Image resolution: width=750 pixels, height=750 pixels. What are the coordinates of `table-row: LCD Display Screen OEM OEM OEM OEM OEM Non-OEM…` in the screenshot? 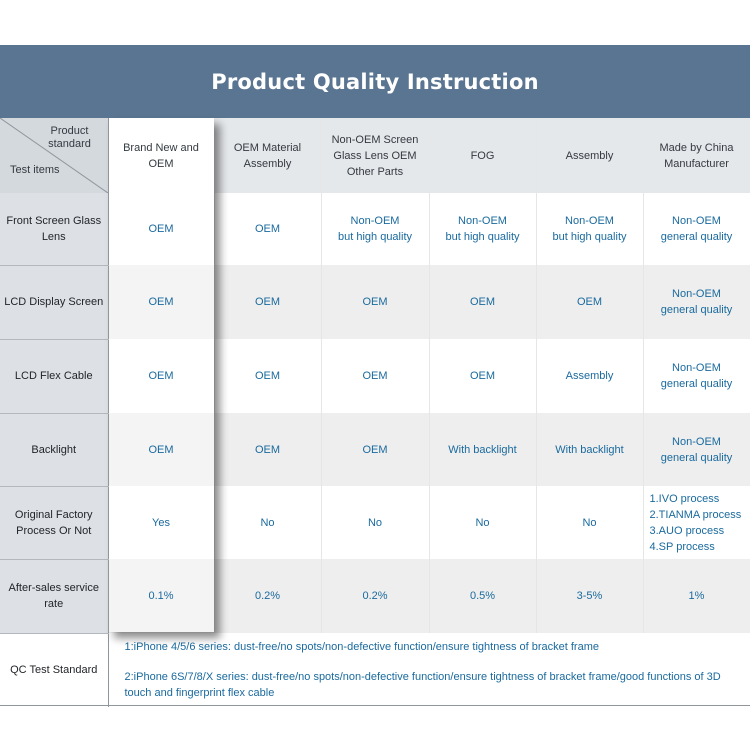 It's located at (375, 302).